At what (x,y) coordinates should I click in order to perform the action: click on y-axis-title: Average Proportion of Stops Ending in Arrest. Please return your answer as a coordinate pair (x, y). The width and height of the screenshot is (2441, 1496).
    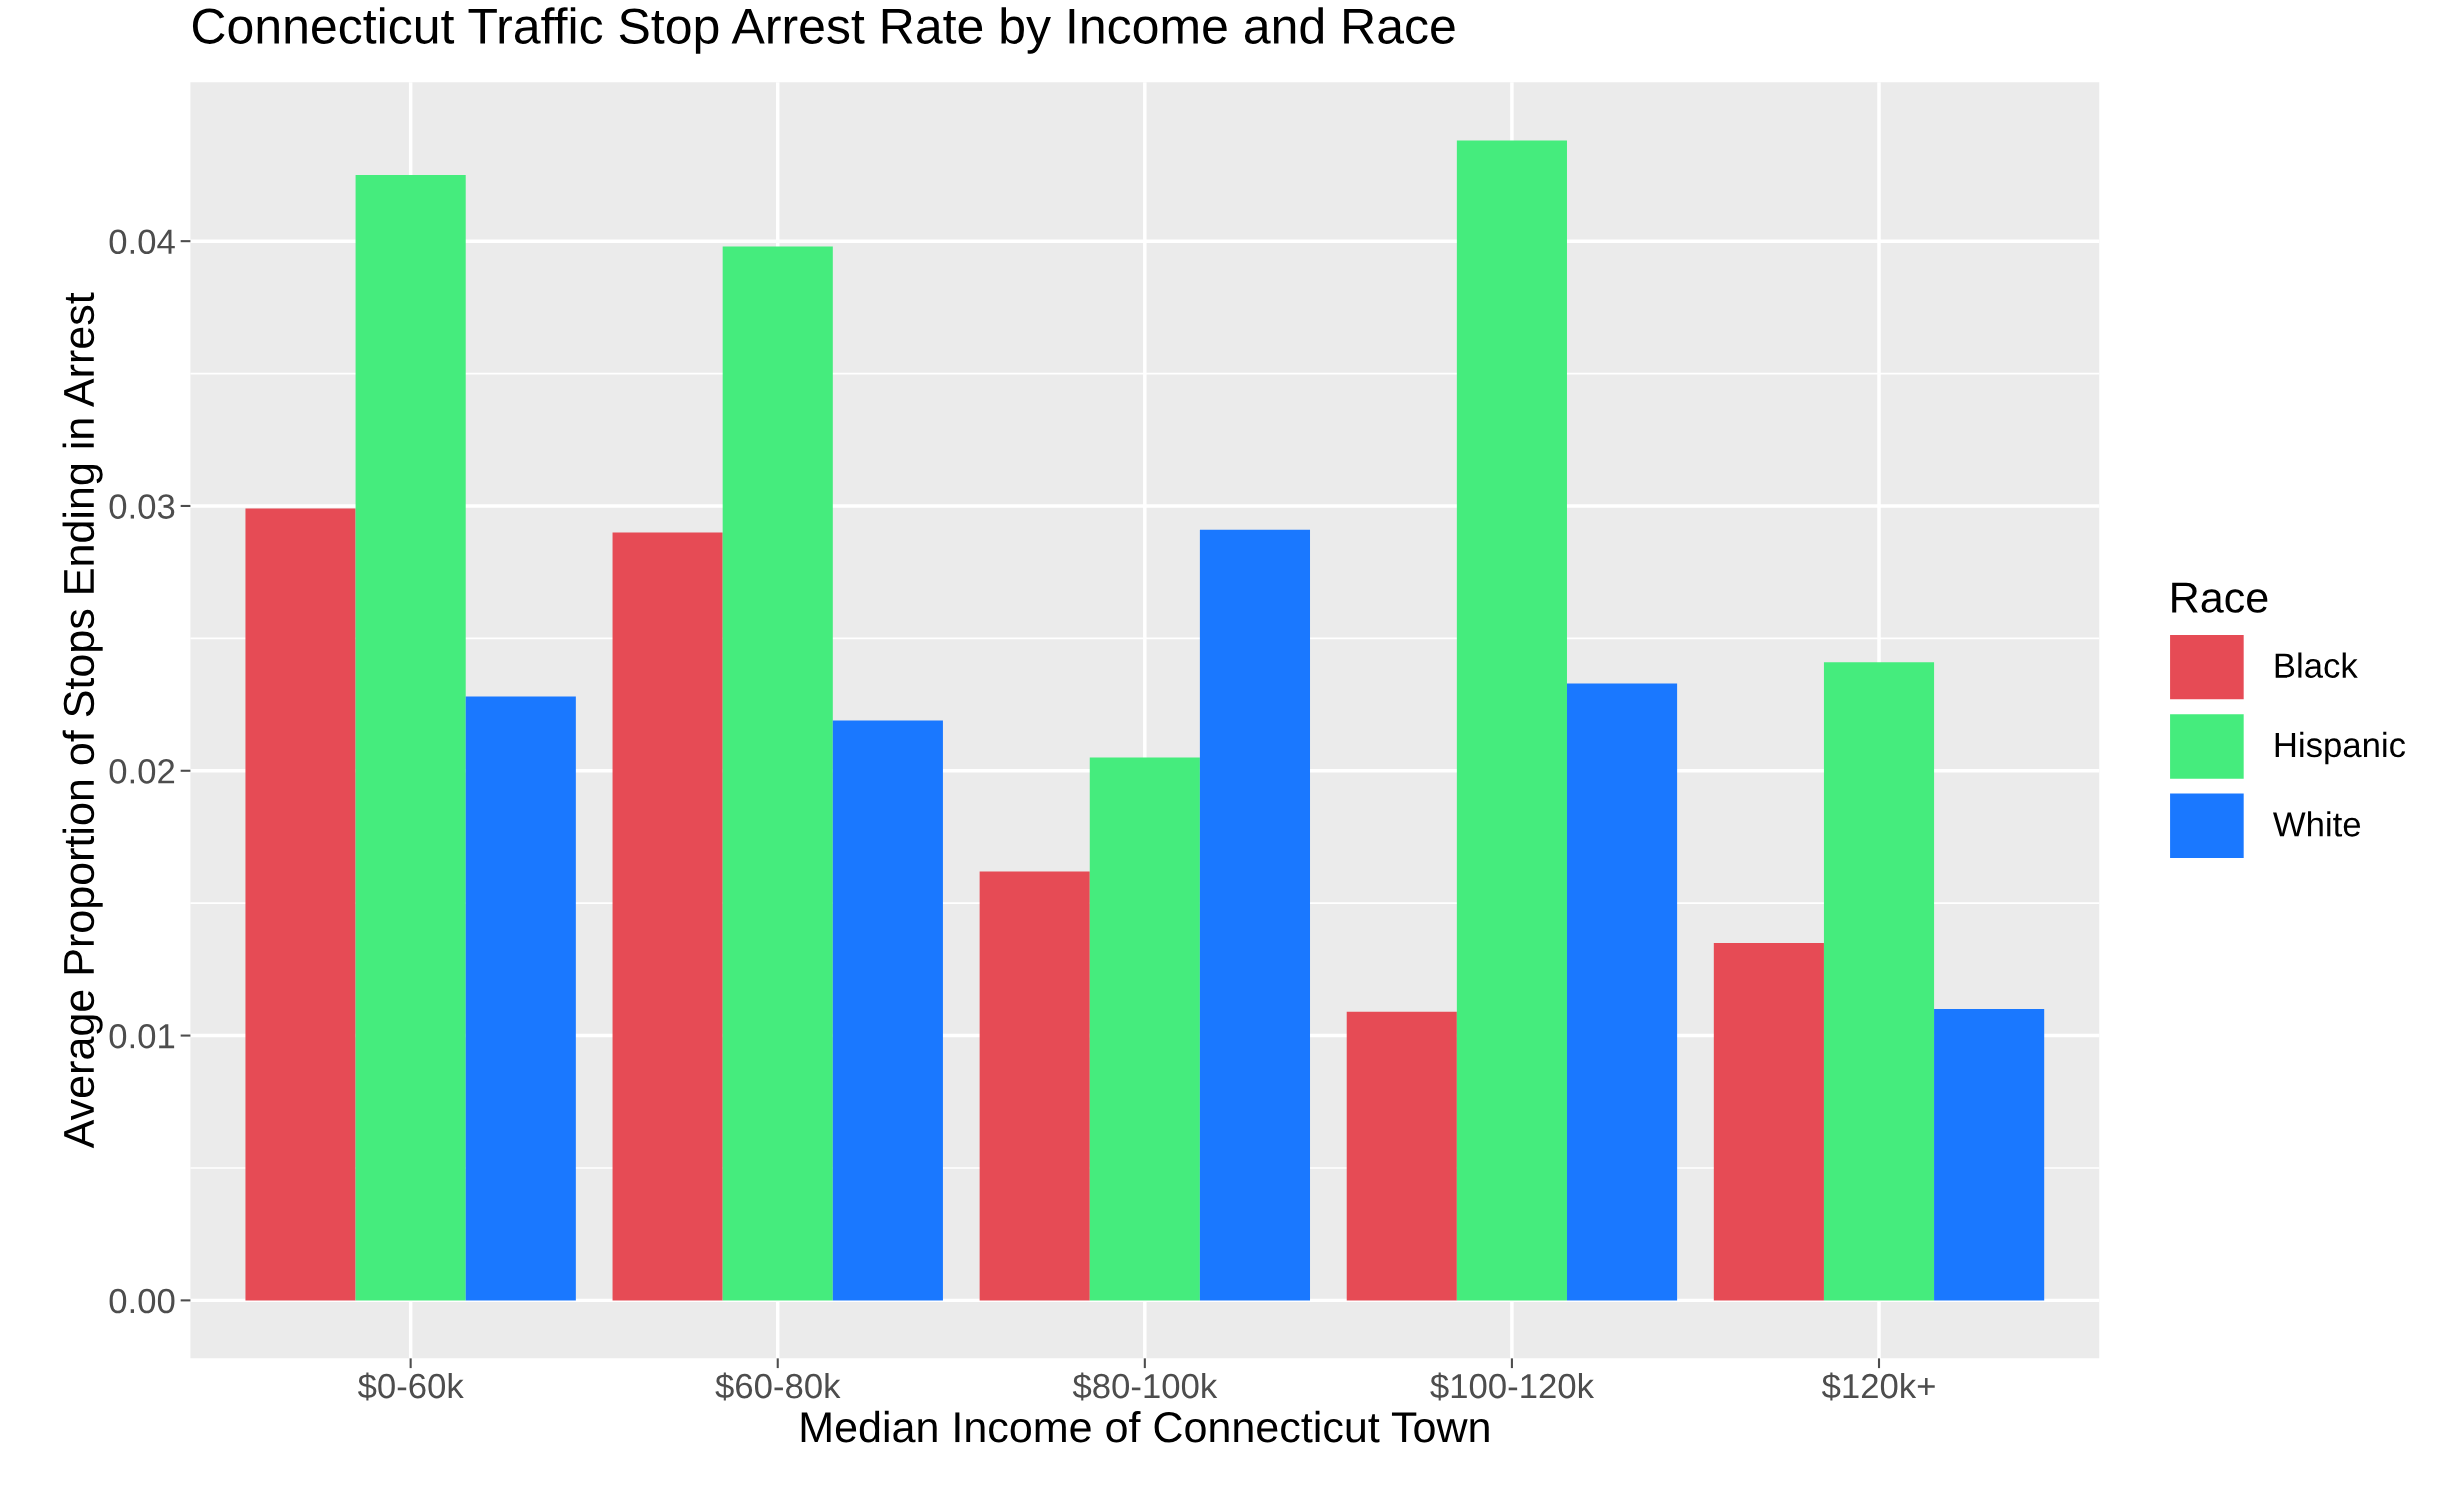
    Looking at the image, I should click on (82, 720).